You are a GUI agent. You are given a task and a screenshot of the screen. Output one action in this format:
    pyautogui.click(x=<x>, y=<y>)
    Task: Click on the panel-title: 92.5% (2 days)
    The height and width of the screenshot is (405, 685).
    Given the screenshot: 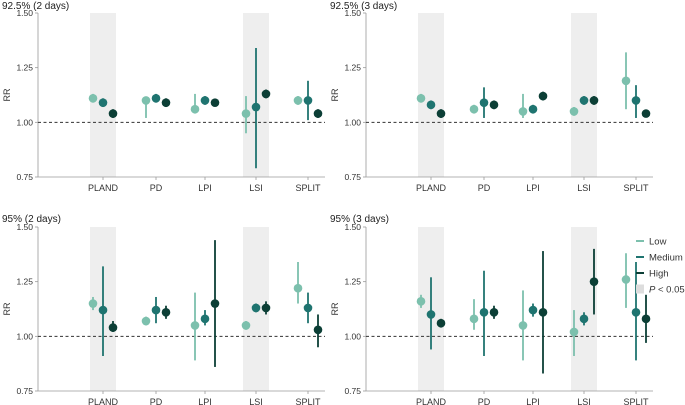 What is the action you would take?
    pyautogui.click(x=35, y=6)
    